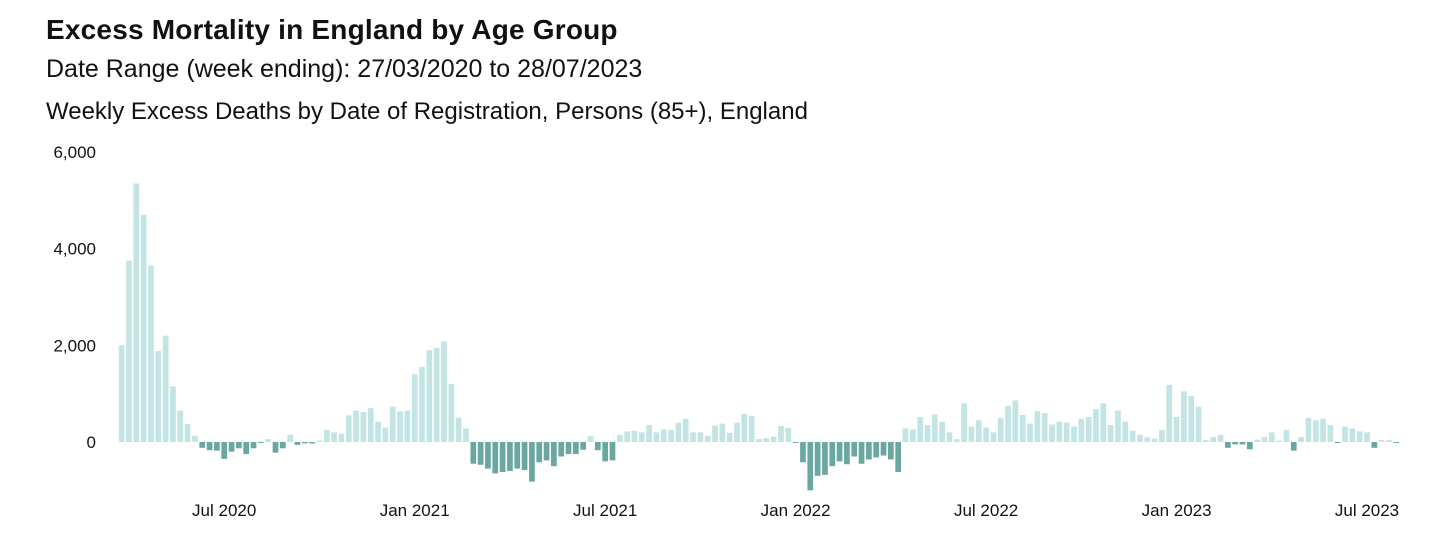 The height and width of the screenshot is (541, 1456). Describe the element at coordinates (605, 510) in the screenshot. I see `x-tick-label: Jul 2021` at that location.